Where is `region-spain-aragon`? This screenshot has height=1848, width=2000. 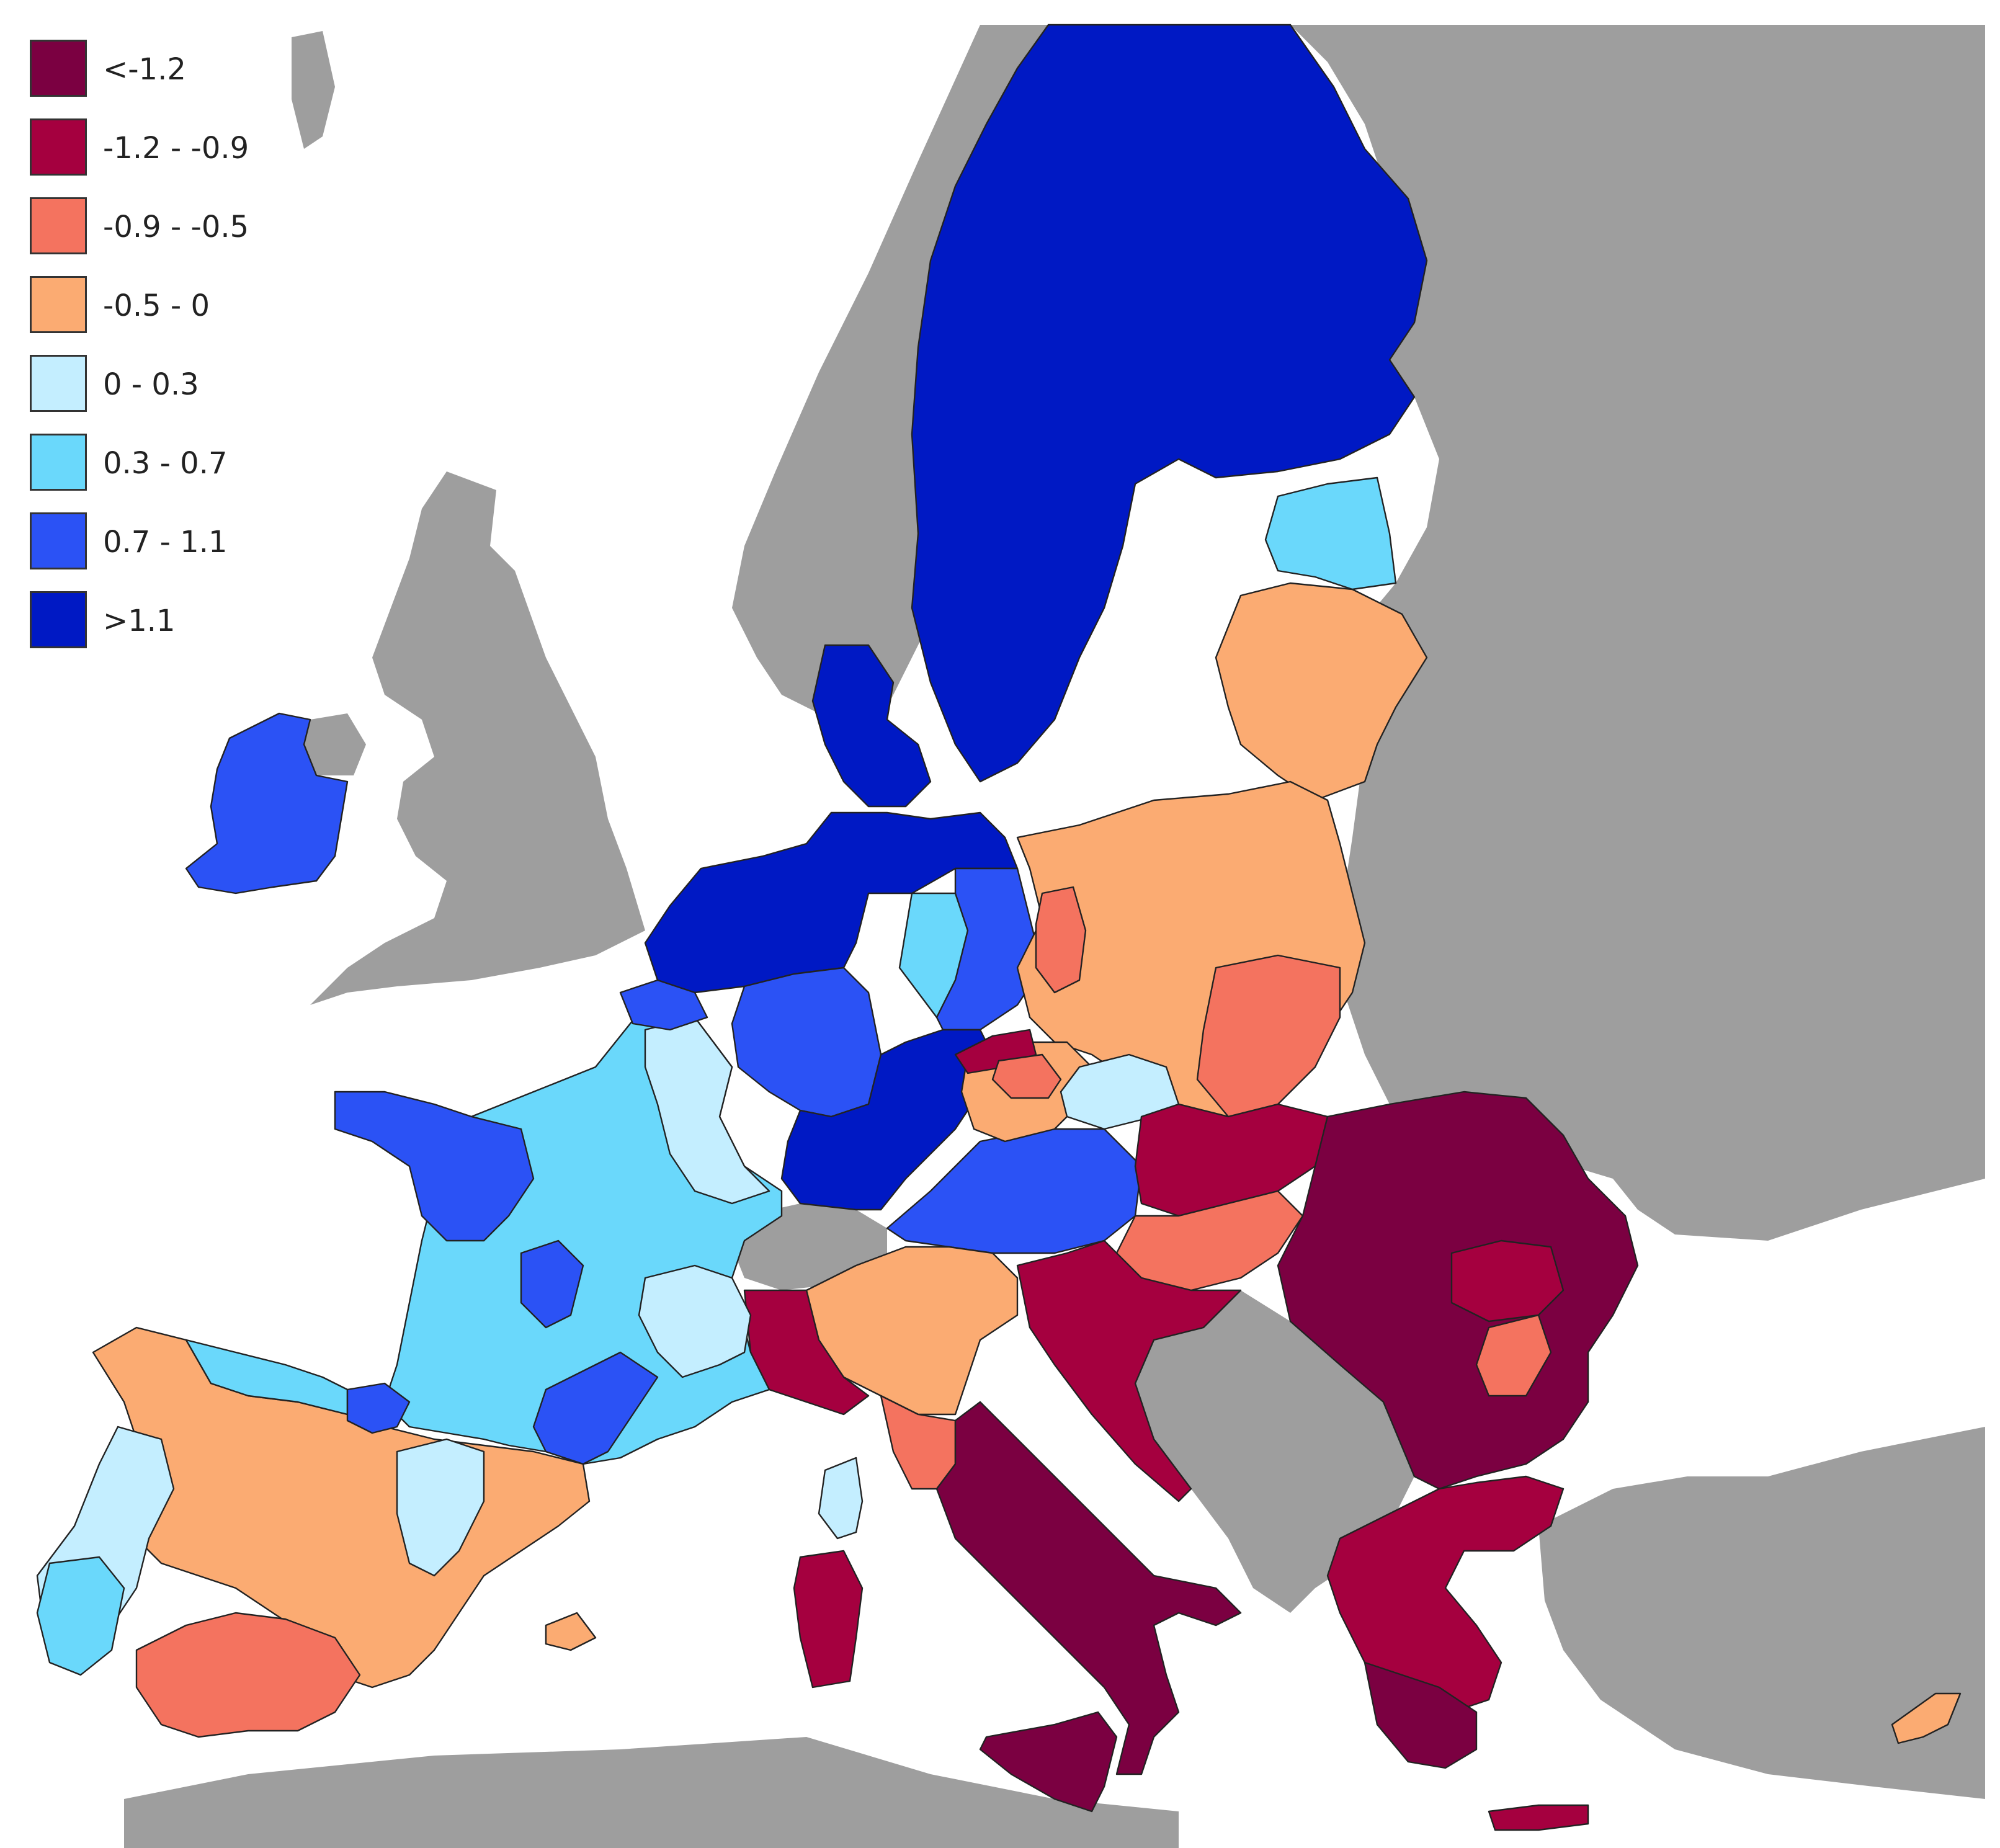 region-spain-aragon is located at coordinates (440, 1507).